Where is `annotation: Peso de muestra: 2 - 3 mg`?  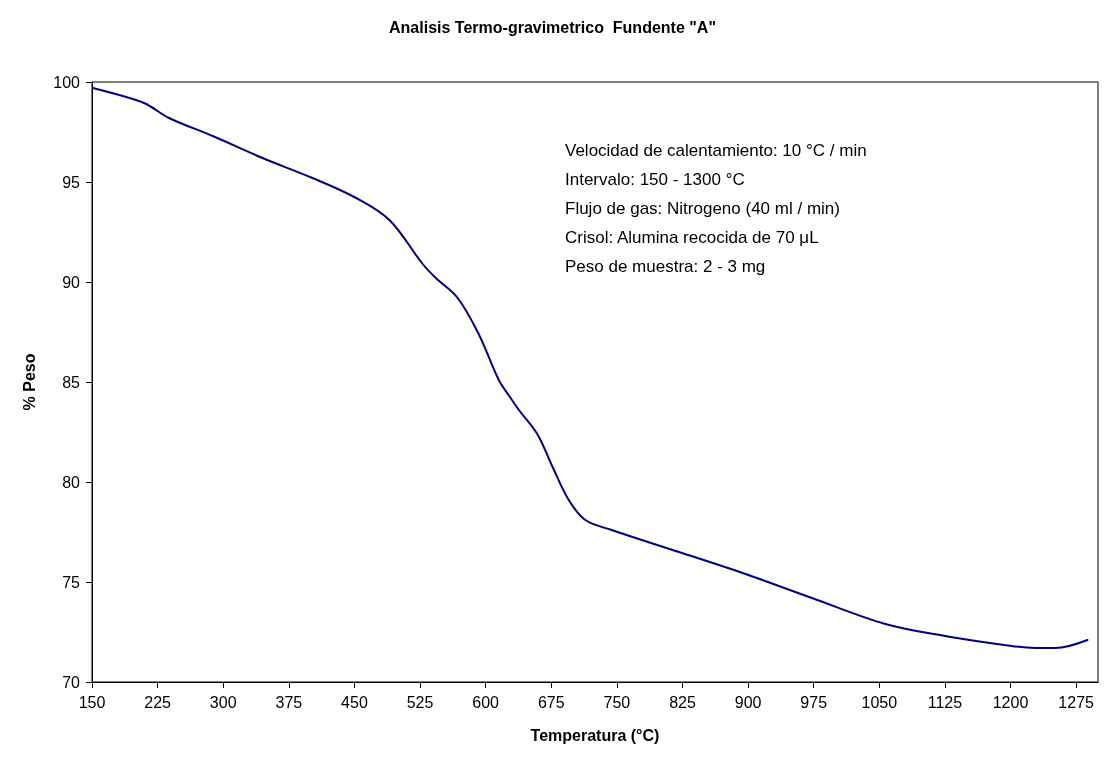 annotation: Peso de muestra: 2 - 3 mg is located at coordinates (665, 266).